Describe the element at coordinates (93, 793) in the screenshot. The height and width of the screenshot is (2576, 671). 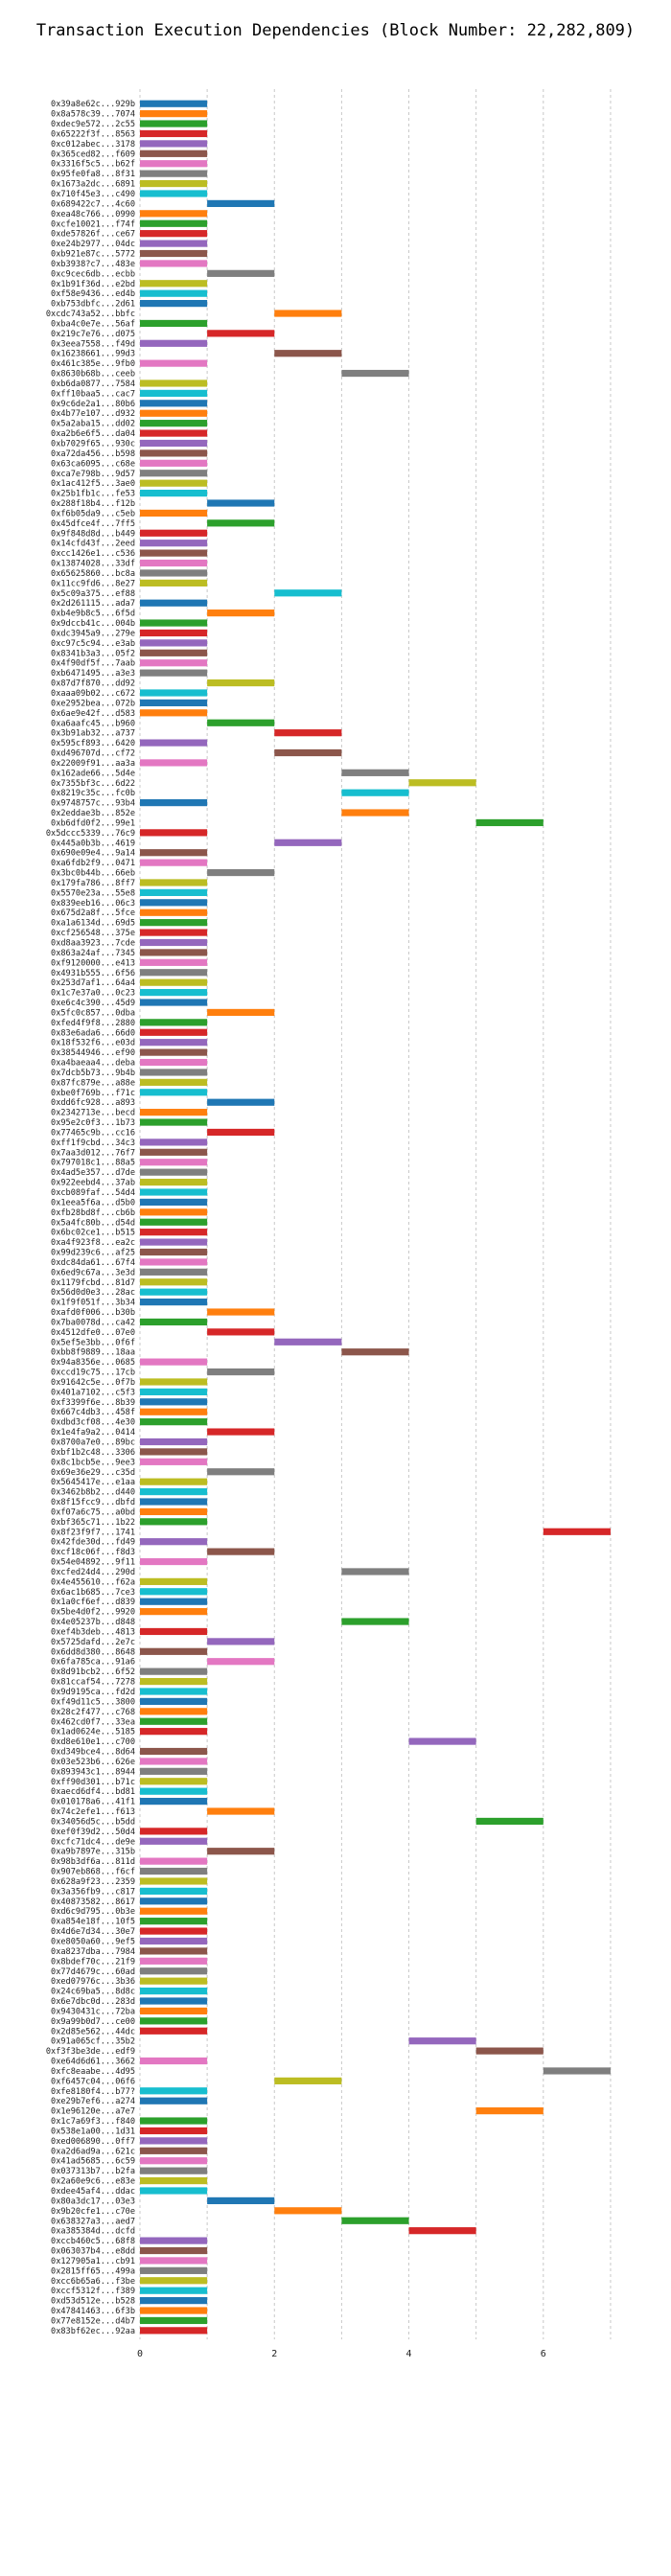
I see `y-tick-label: 0x8219c35c...fc0b` at that location.